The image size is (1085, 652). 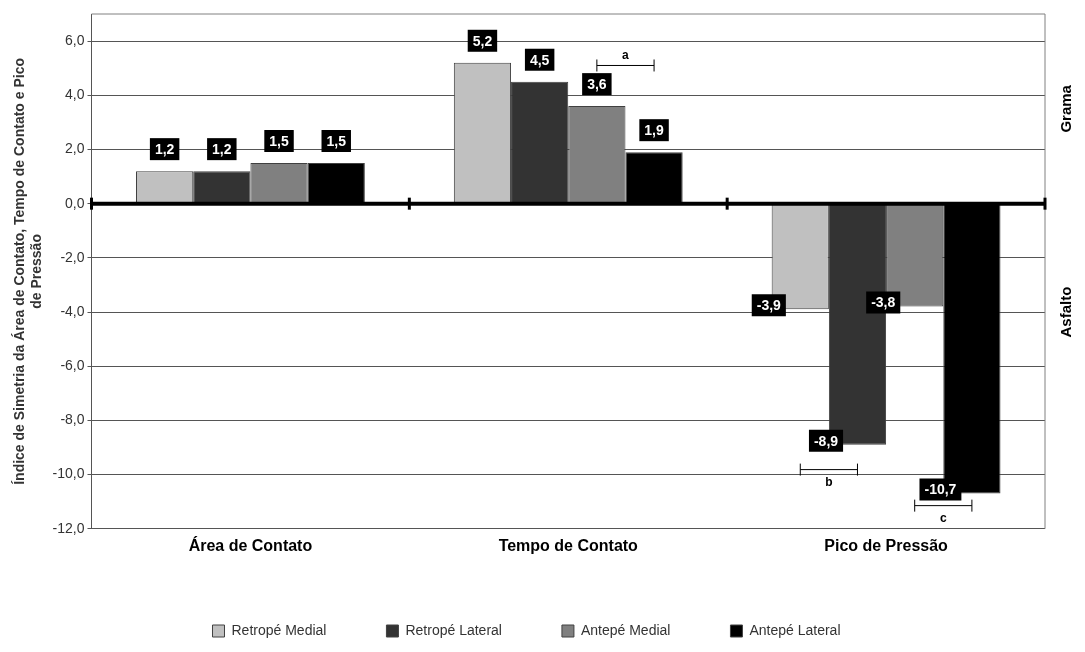 What do you see at coordinates (654, 130) in the screenshot?
I see `data-label: 1,9` at bounding box center [654, 130].